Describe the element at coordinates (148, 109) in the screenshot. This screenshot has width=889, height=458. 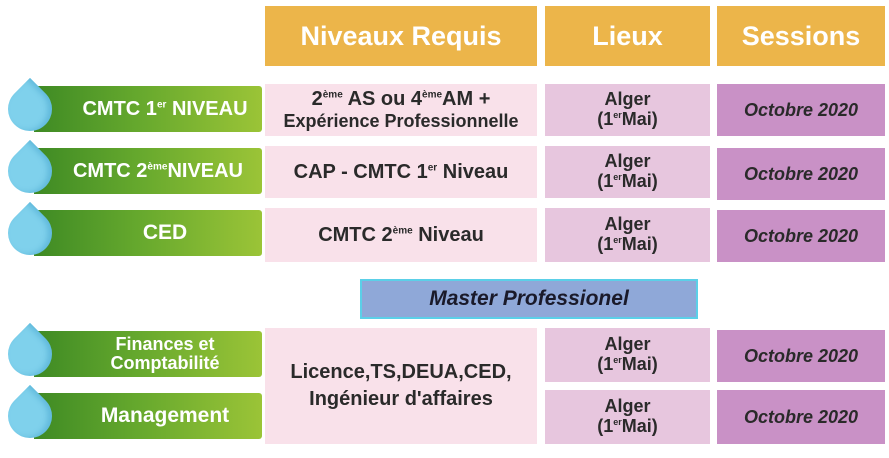
I see `program-label: CMTC 1er NIVEAU` at that location.